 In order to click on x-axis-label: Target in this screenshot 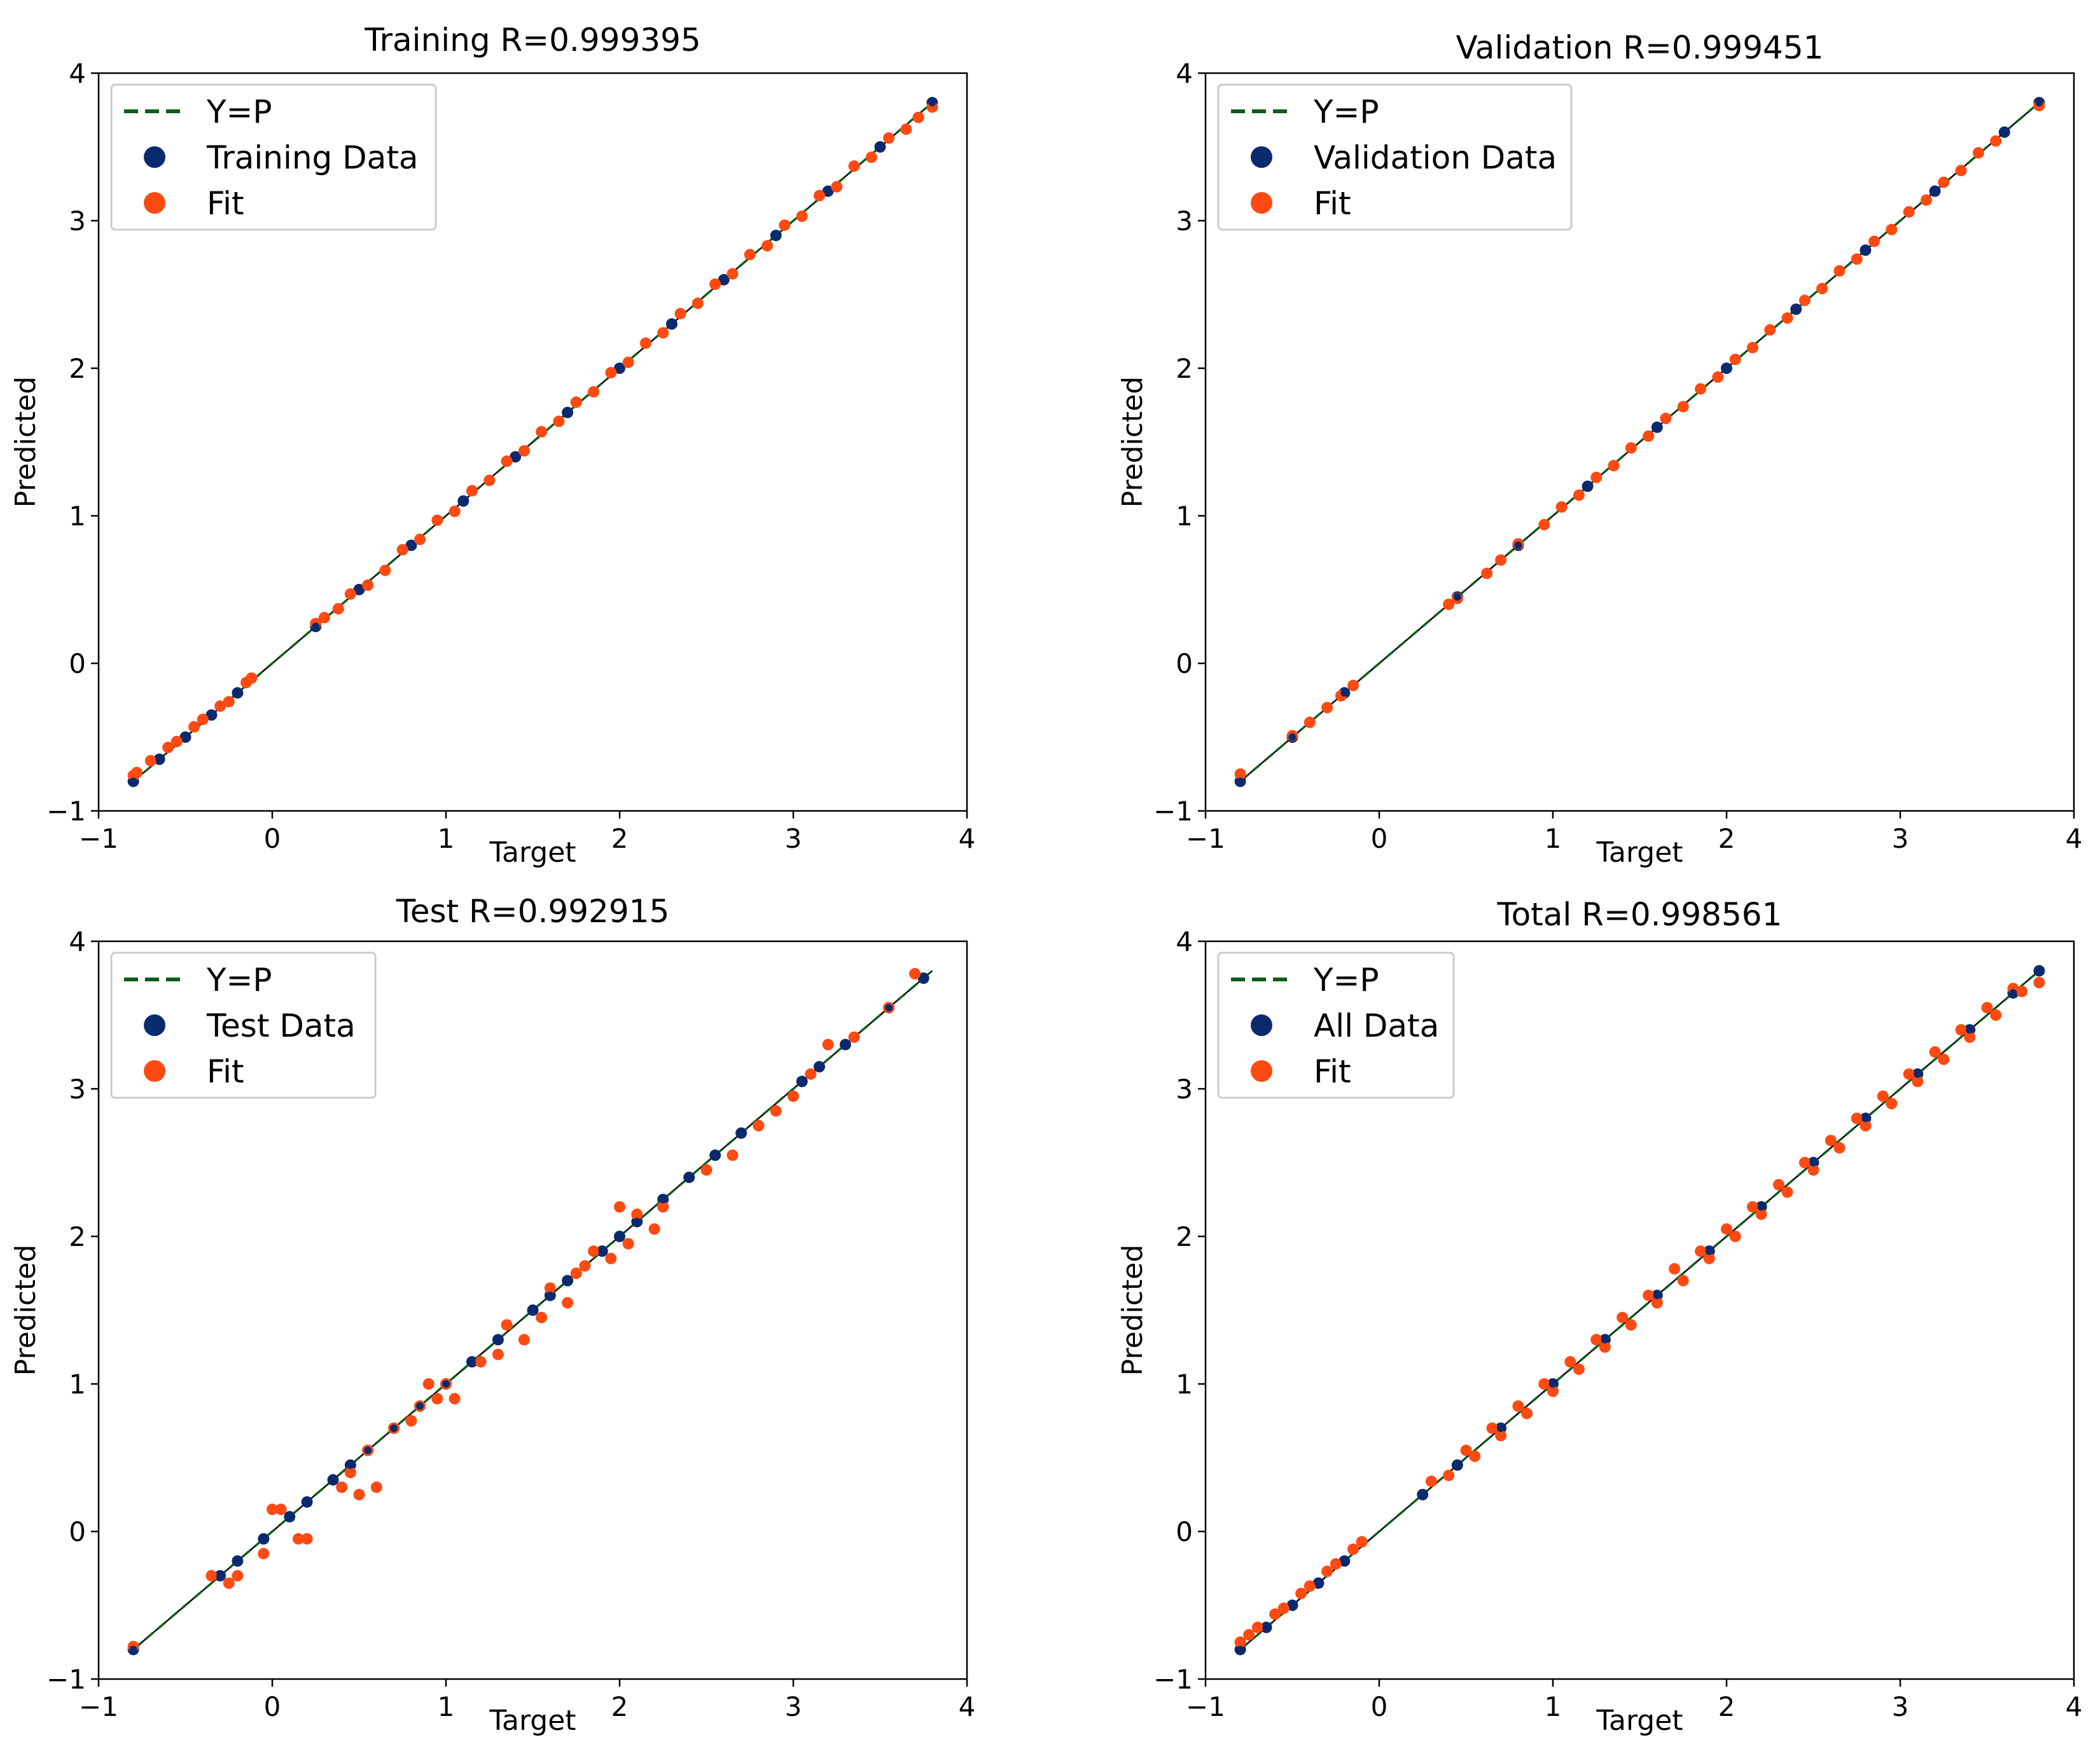, I will do `click(532, 1720)`.